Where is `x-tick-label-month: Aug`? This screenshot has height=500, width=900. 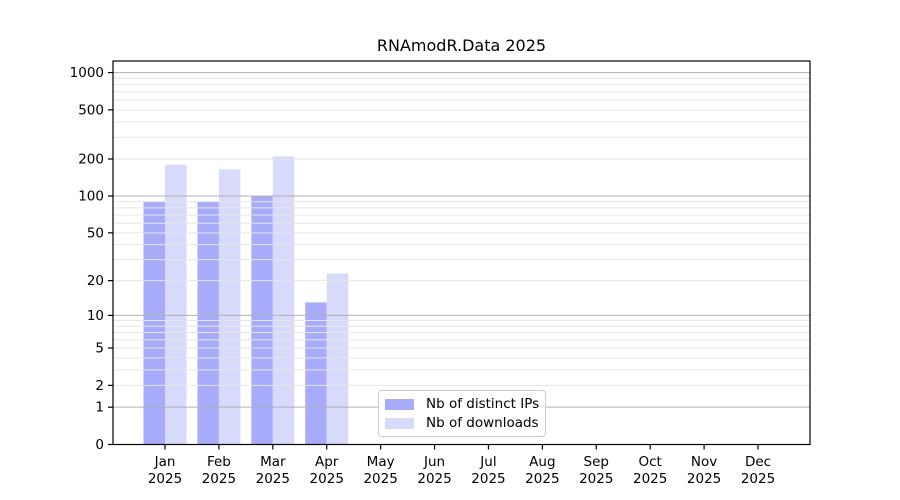 x-tick-label-month: Aug is located at coordinates (542, 462).